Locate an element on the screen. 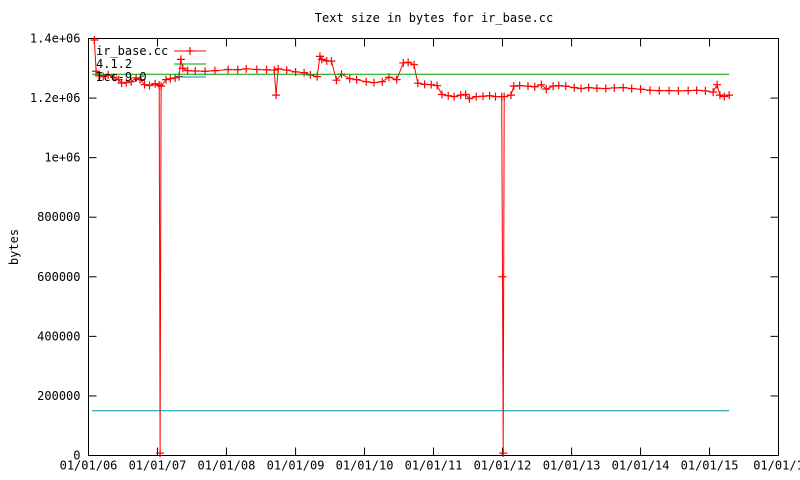  y-tick-label: 1.4e+06 is located at coordinates (55, 39).